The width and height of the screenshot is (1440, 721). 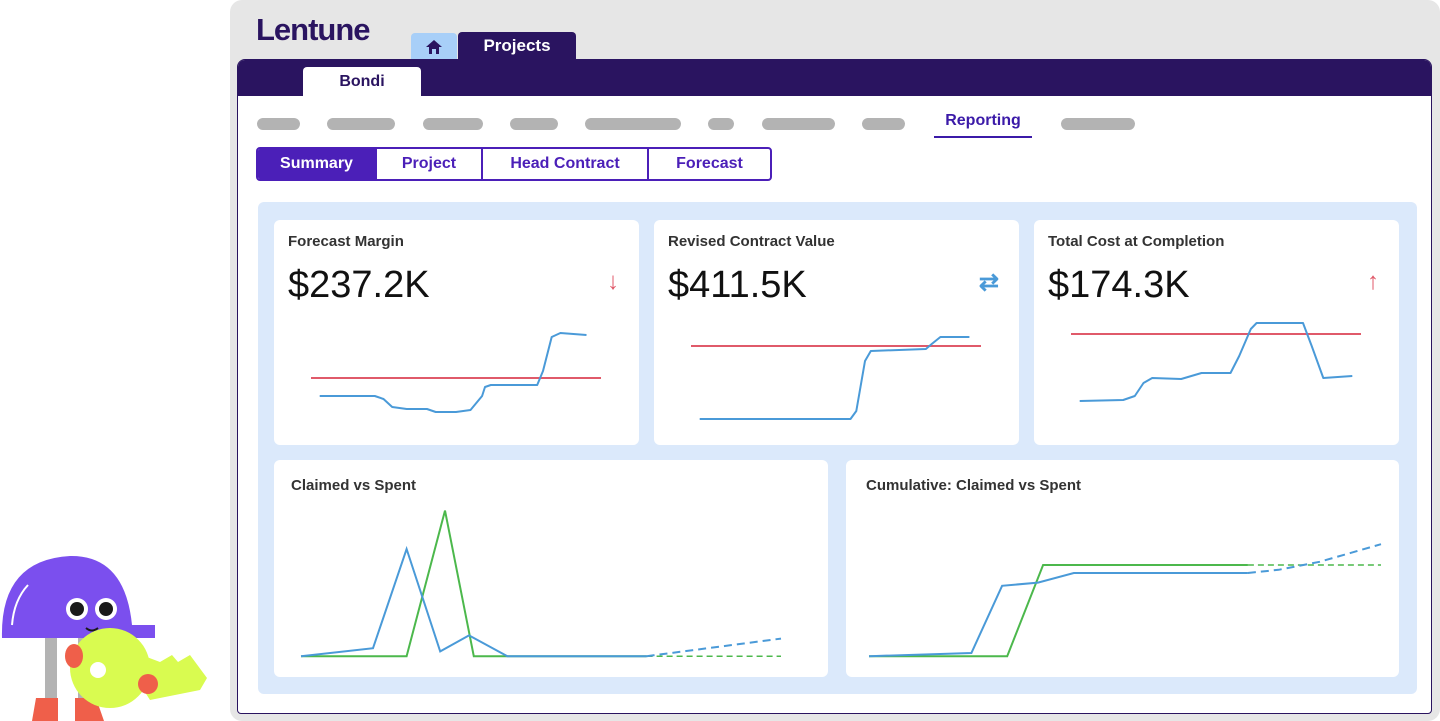 I want to click on kpi-value: $411.5K, so click(x=737, y=285).